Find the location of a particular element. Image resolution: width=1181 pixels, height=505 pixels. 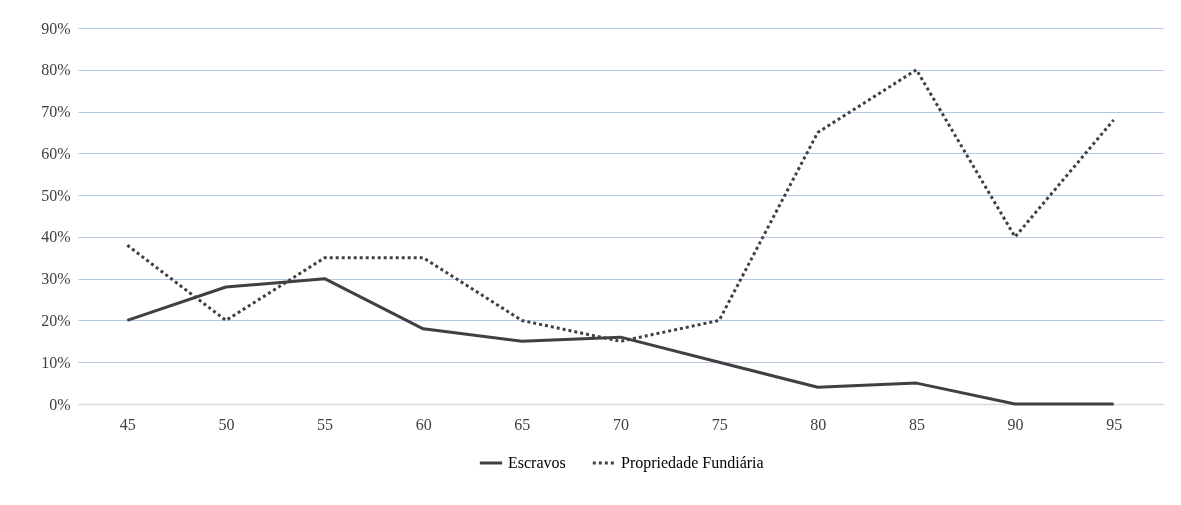

y-tick-label: 20% is located at coordinates (56, 320).